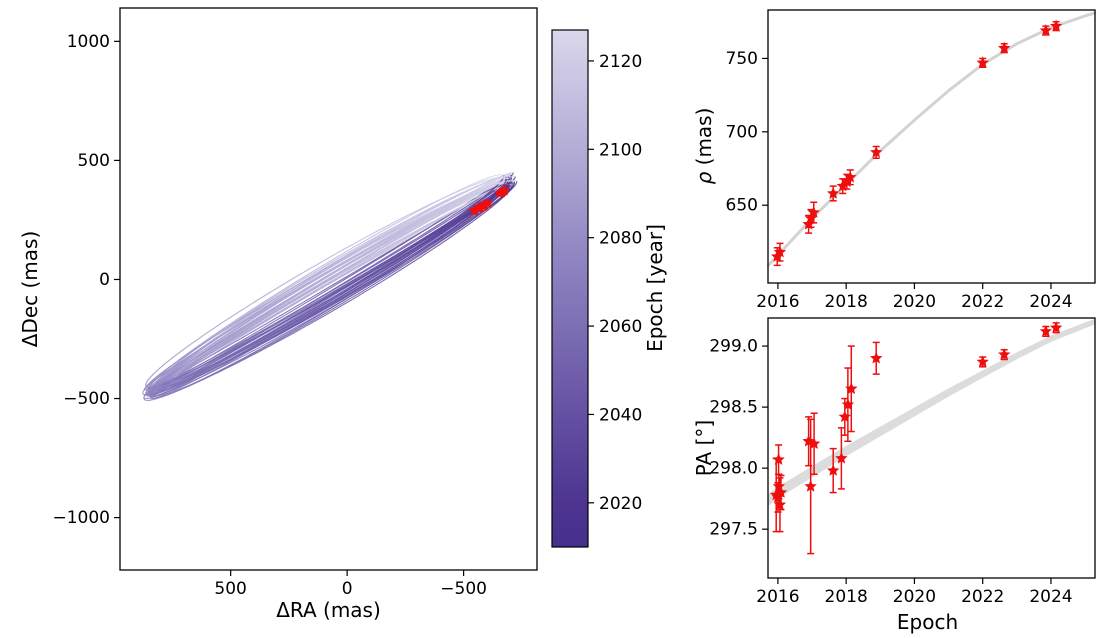  I want to click on orbit-y-axis-label: ΔDec (mas), so click(30, 289).